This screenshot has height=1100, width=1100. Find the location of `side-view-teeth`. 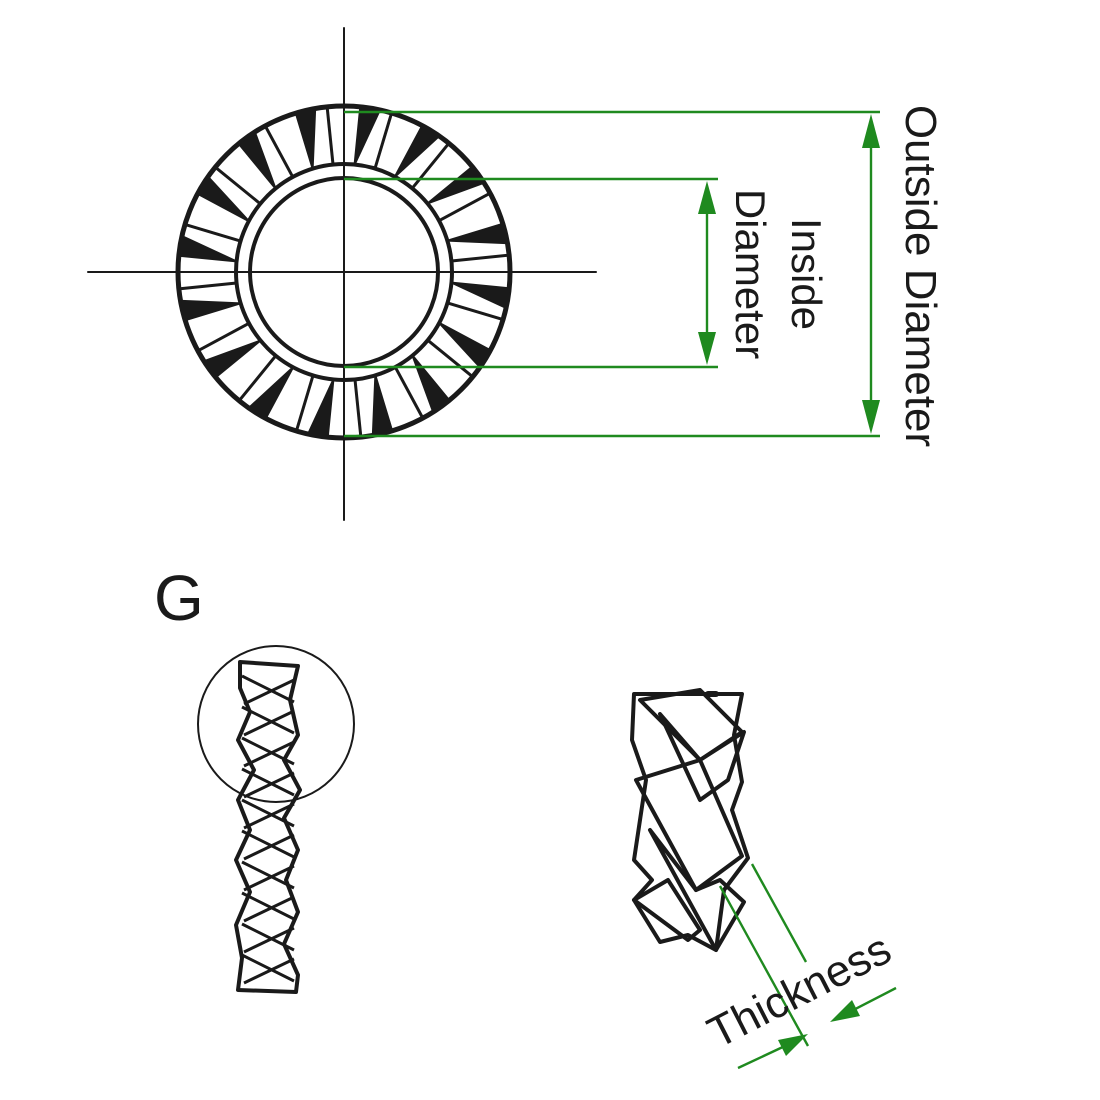

side-view-teeth is located at coordinates (268, 829).